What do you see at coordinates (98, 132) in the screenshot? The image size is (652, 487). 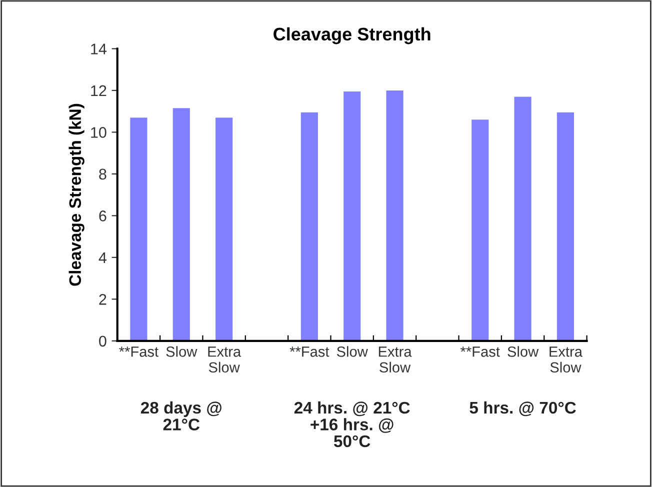 I see `y-tick-label: 10` at bounding box center [98, 132].